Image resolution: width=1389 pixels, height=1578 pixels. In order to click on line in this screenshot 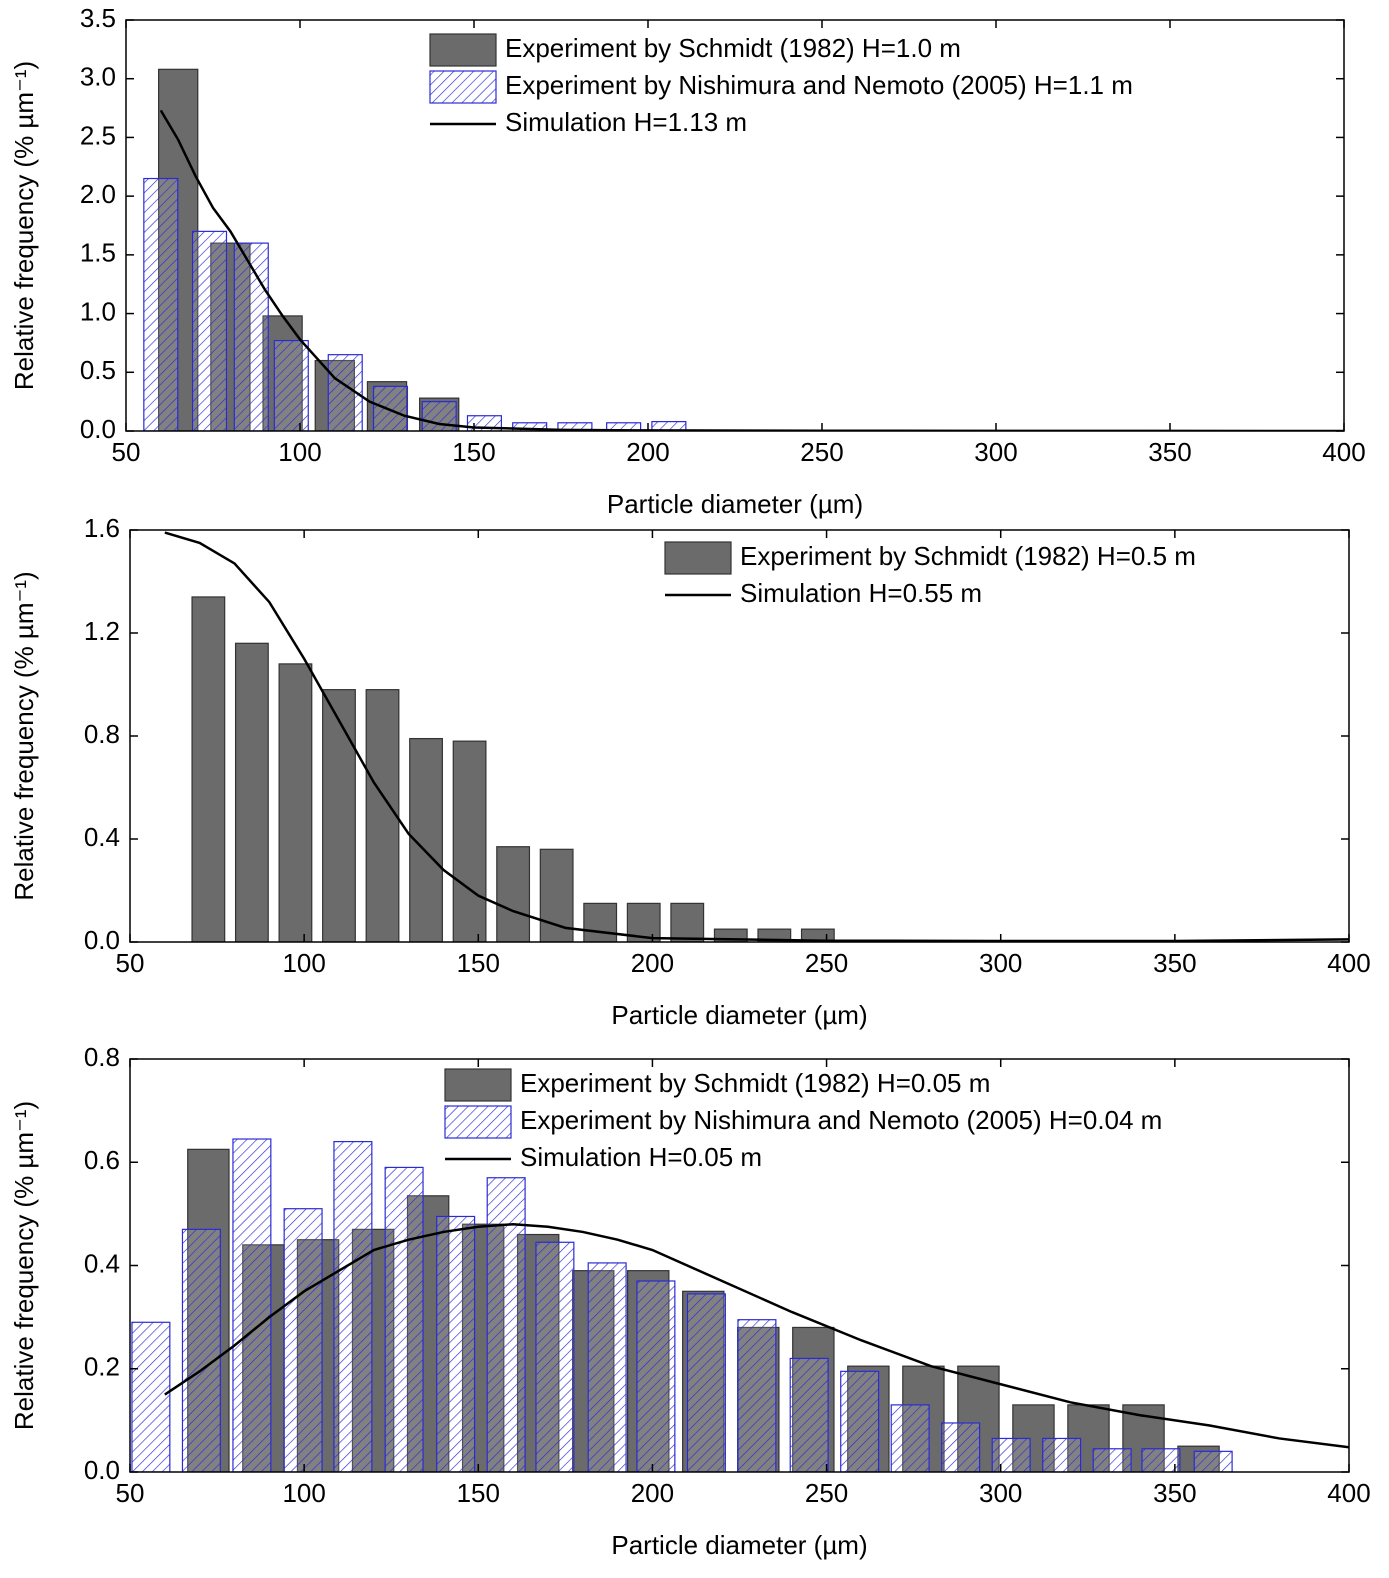, I will do `click(756, 1335)`.